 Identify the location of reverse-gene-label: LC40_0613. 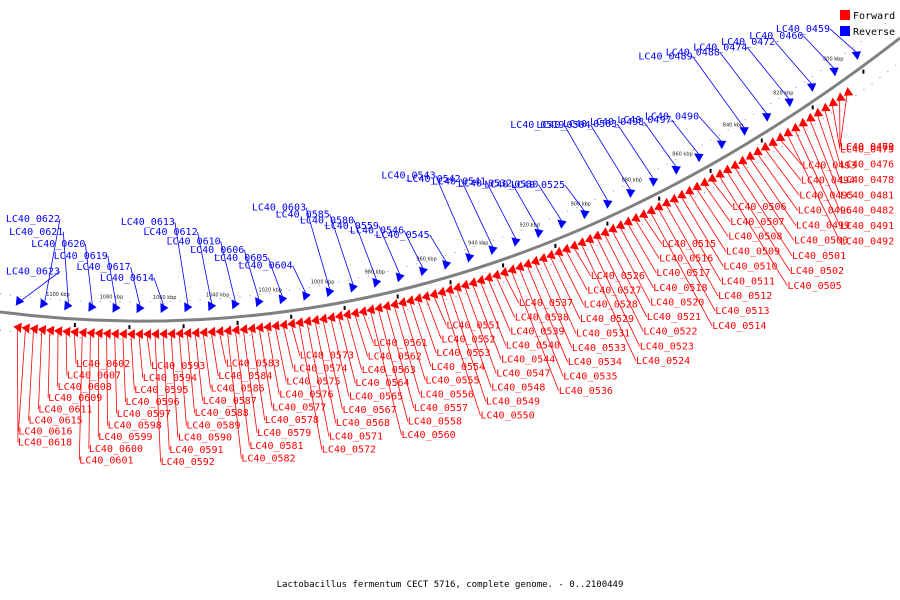
(148, 222).